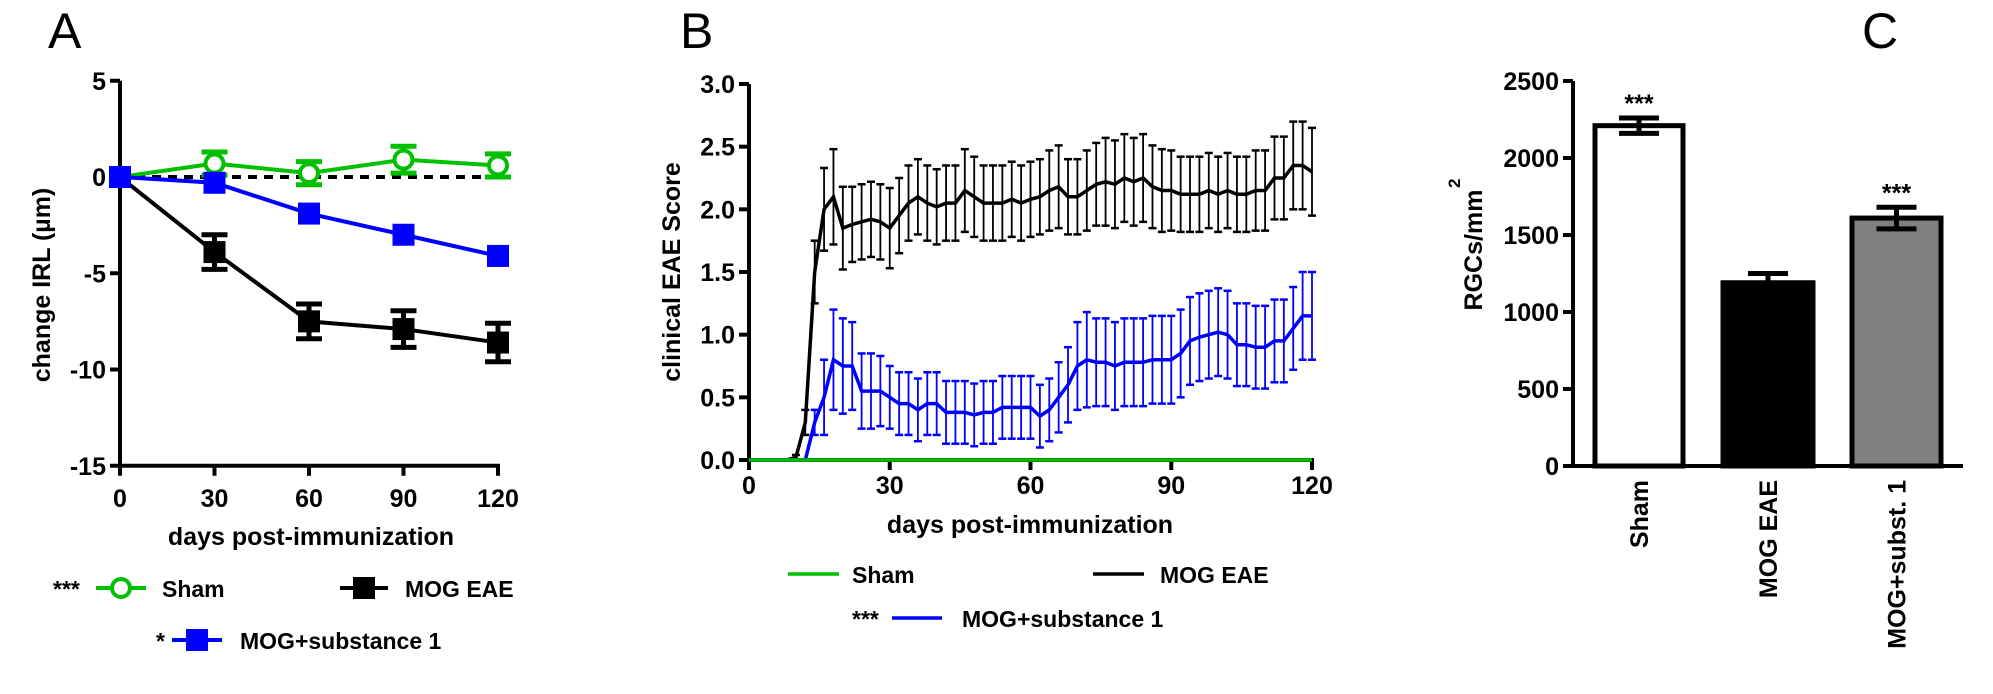 The width and height of the screenshot is (1993, 694). I want to click on y-axis-title: clinical EAE Score, so click(672, 272).